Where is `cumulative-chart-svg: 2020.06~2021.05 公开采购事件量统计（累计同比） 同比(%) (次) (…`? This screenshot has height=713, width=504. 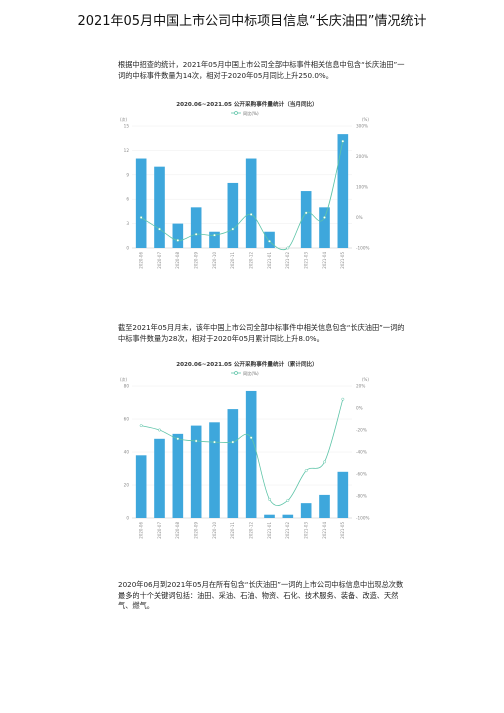 cumulative-chart-svg: 2020.06~2021.05 公开采购事件量统计（累计同比） 同比(%) (次) (… is located at coordinates (245, 449).